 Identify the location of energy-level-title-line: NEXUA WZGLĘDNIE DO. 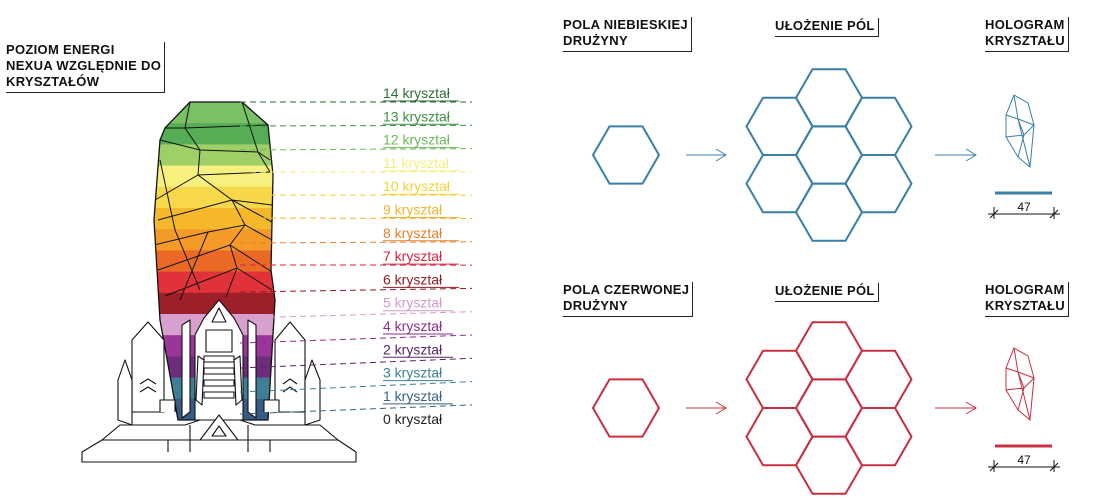
(84, 65).